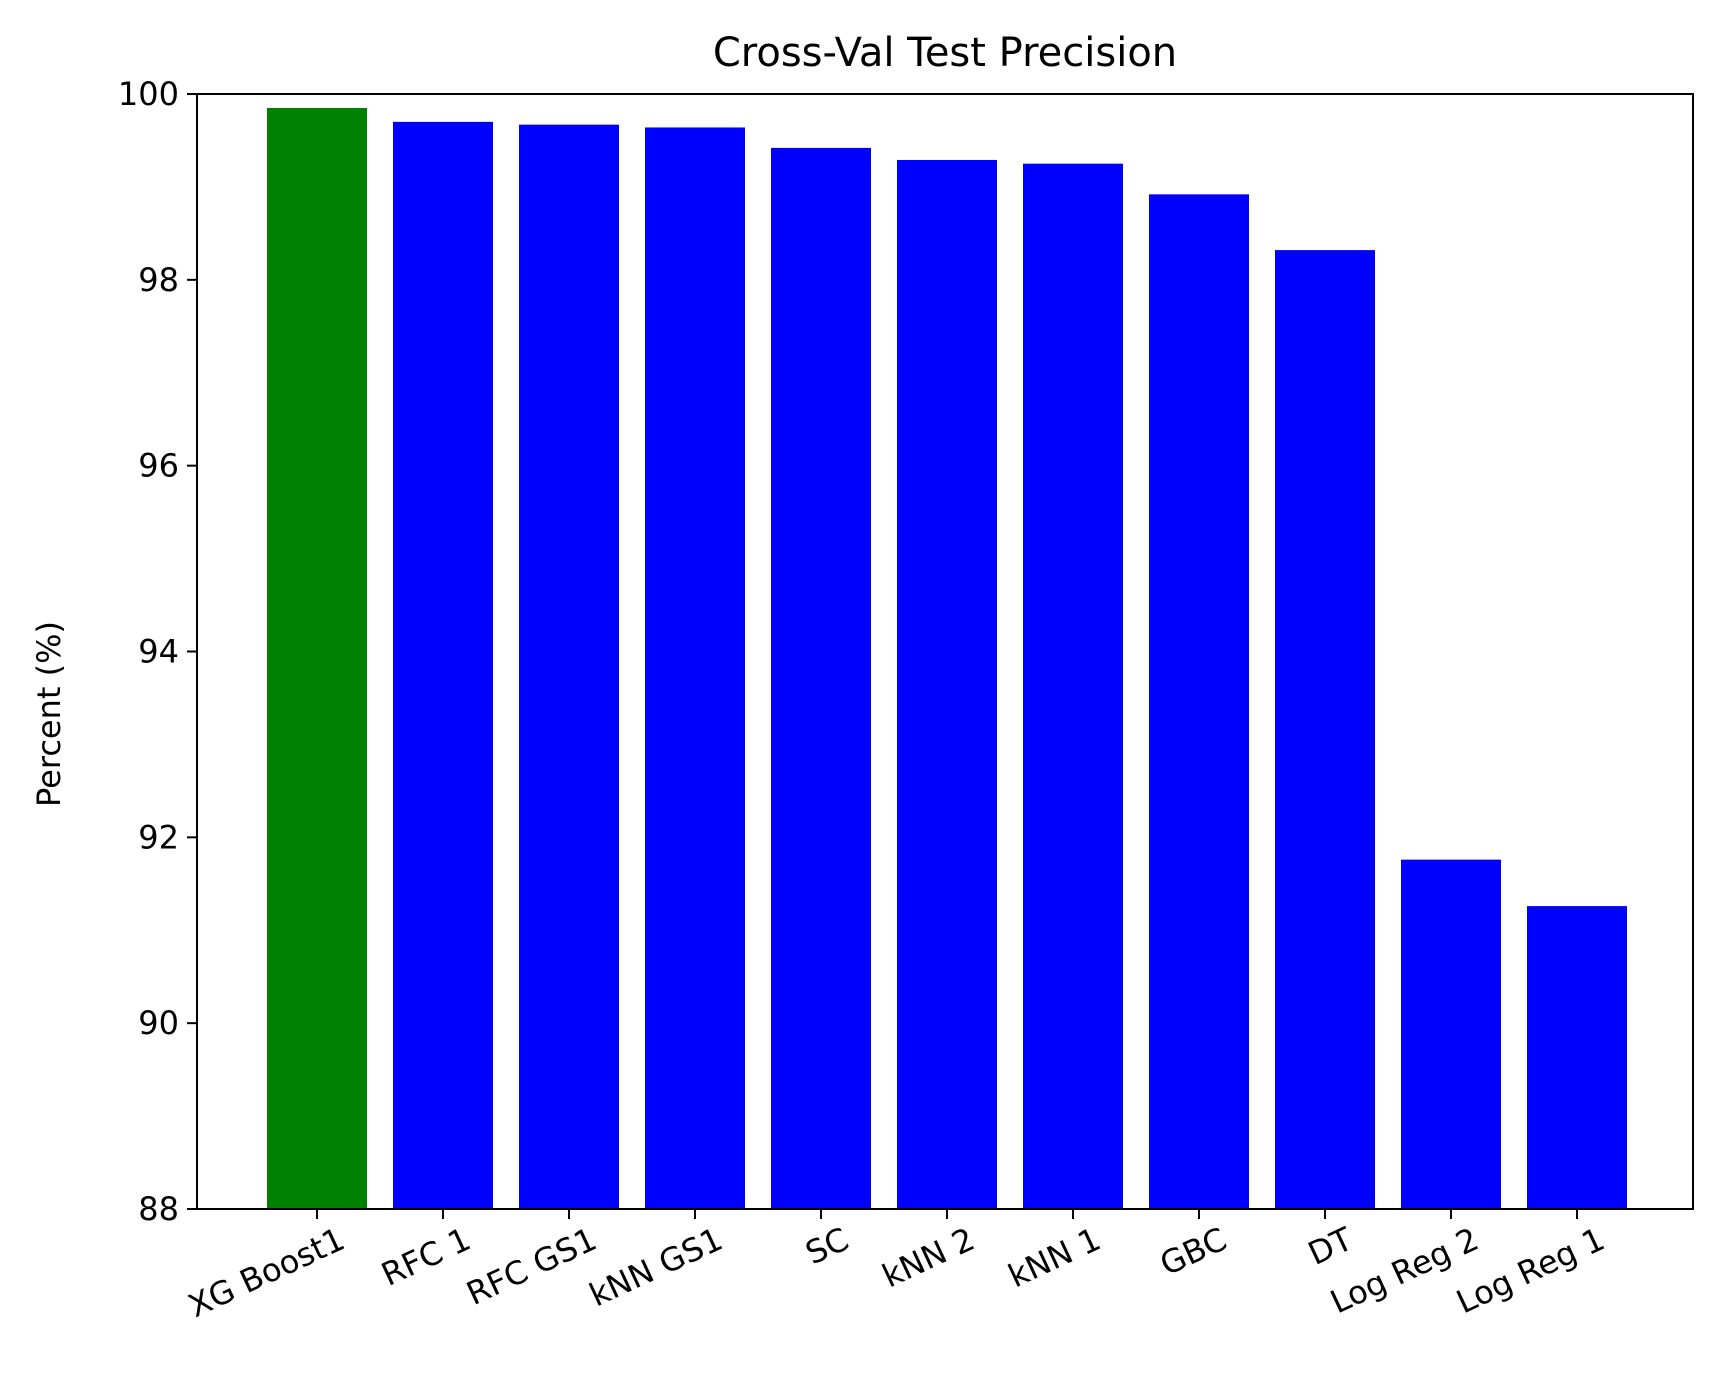 The width and height of the screenshot is (1715, 1391). Describe the element at coordinates (158, 1209) in the screenshot. I see `y-tick-label: 88` at that location.